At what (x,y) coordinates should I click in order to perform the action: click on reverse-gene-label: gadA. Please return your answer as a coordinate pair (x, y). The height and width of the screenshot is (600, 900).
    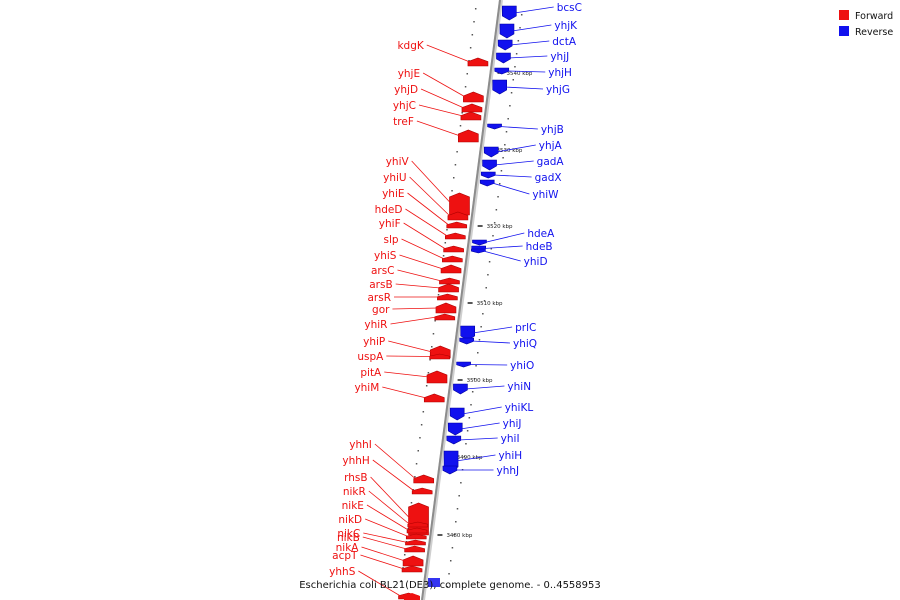
    Looking at the image, I should click on (551, 162).